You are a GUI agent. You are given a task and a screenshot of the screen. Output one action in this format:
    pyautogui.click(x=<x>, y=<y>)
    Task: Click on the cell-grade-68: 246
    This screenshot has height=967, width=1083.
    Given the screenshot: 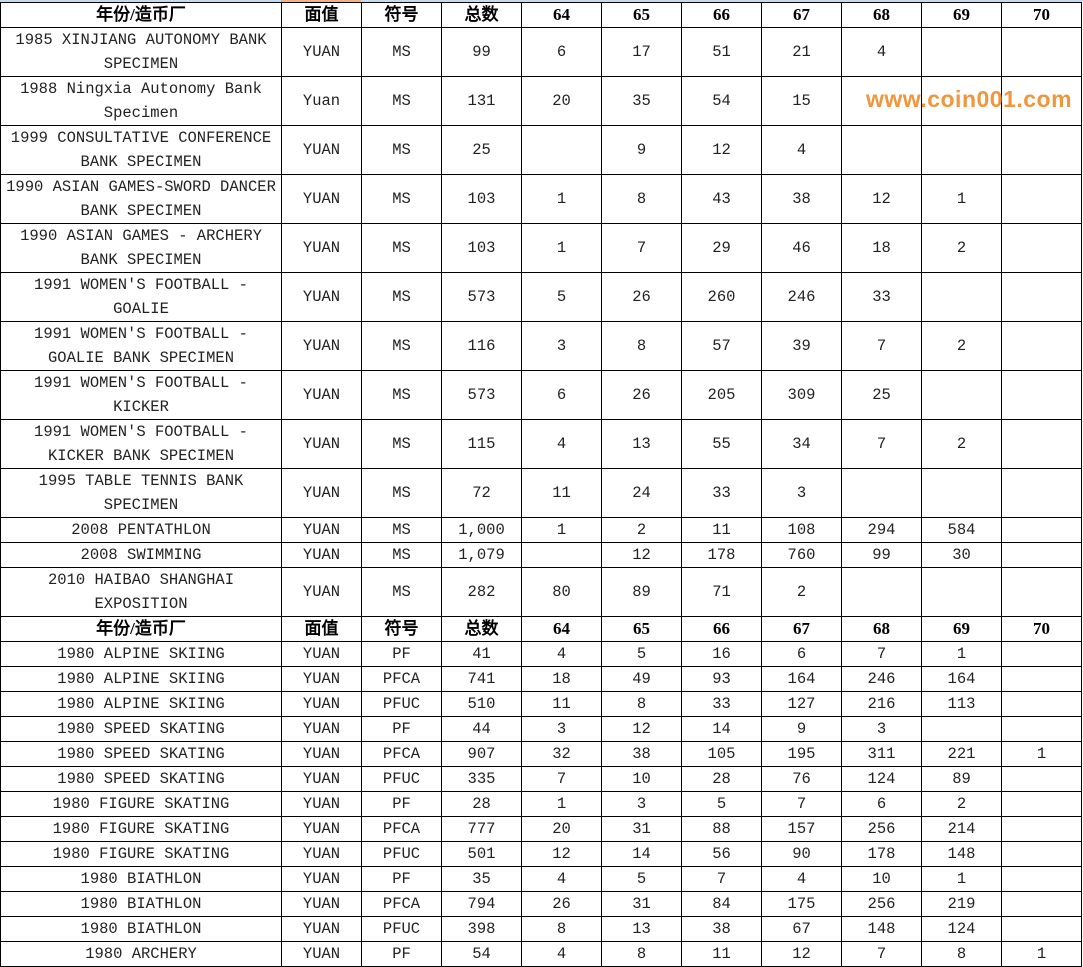 What is the action you would take?
    pyautogui.click(x=881, y=679)
    